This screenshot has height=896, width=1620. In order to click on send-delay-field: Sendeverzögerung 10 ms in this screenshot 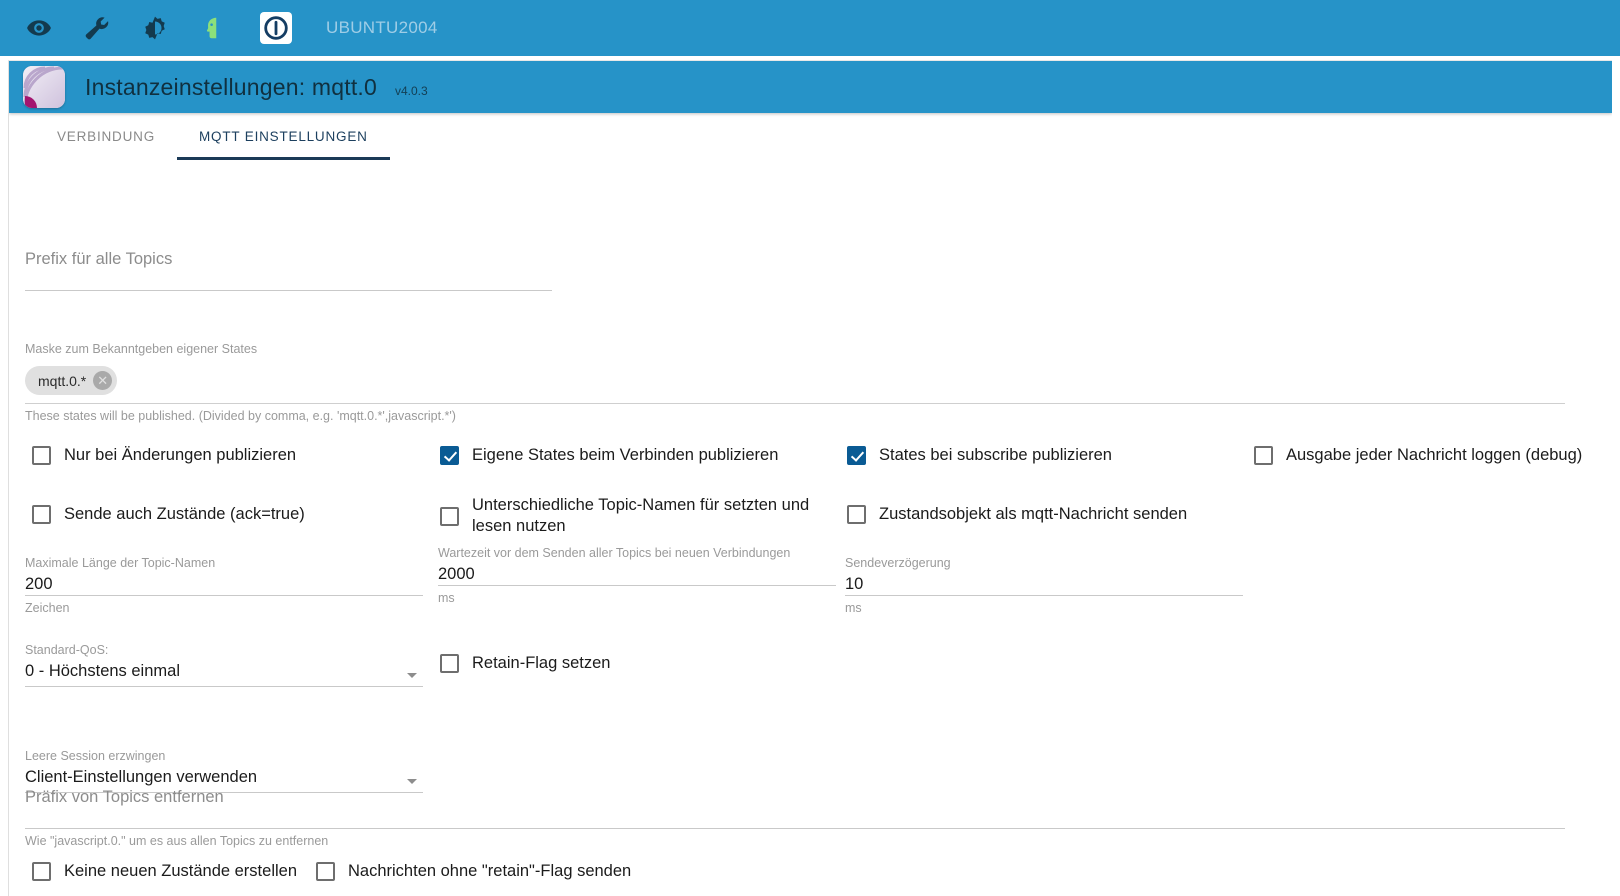, I will do `click(1044, 586)`.